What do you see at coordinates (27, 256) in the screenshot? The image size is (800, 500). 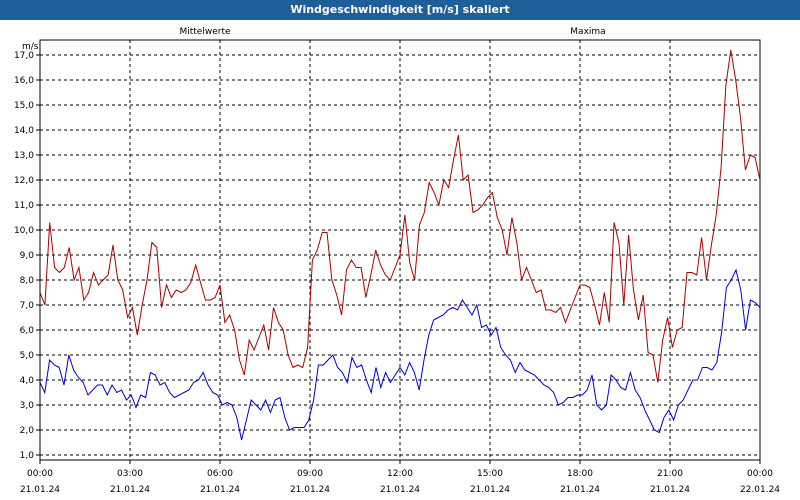 I see `y-tick-label: 9,0` at bounding box center [27, 256].